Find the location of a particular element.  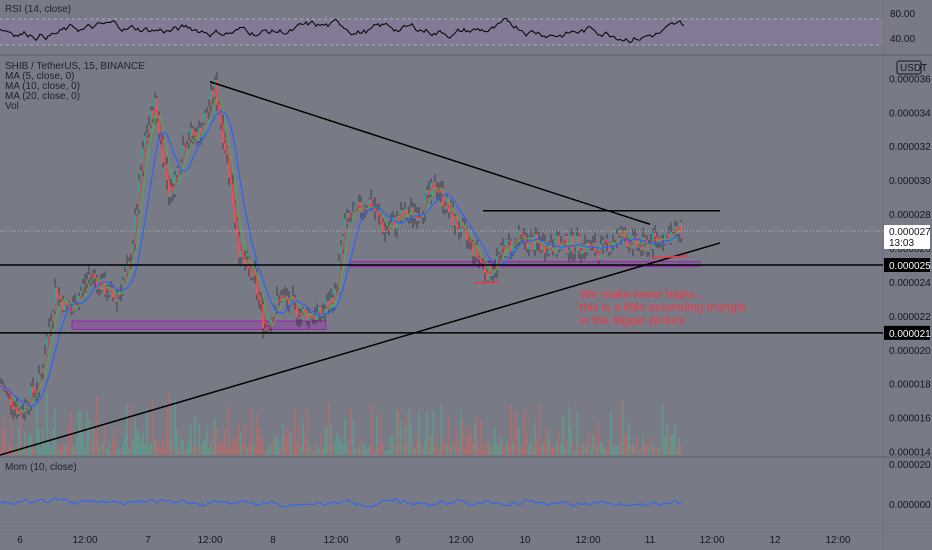

rsi-legend: RSI (14, close) is located at coordinates (38, 9).